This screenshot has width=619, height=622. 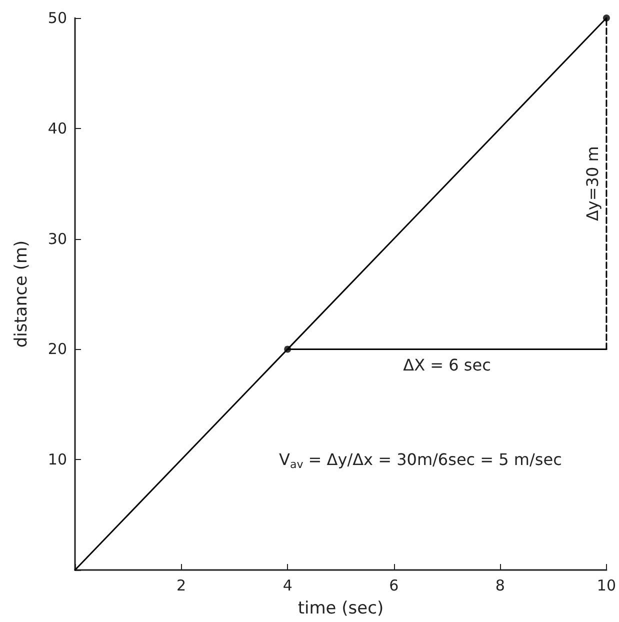 I want to click on y-tick-label: 10, so click(x=57, y=459).